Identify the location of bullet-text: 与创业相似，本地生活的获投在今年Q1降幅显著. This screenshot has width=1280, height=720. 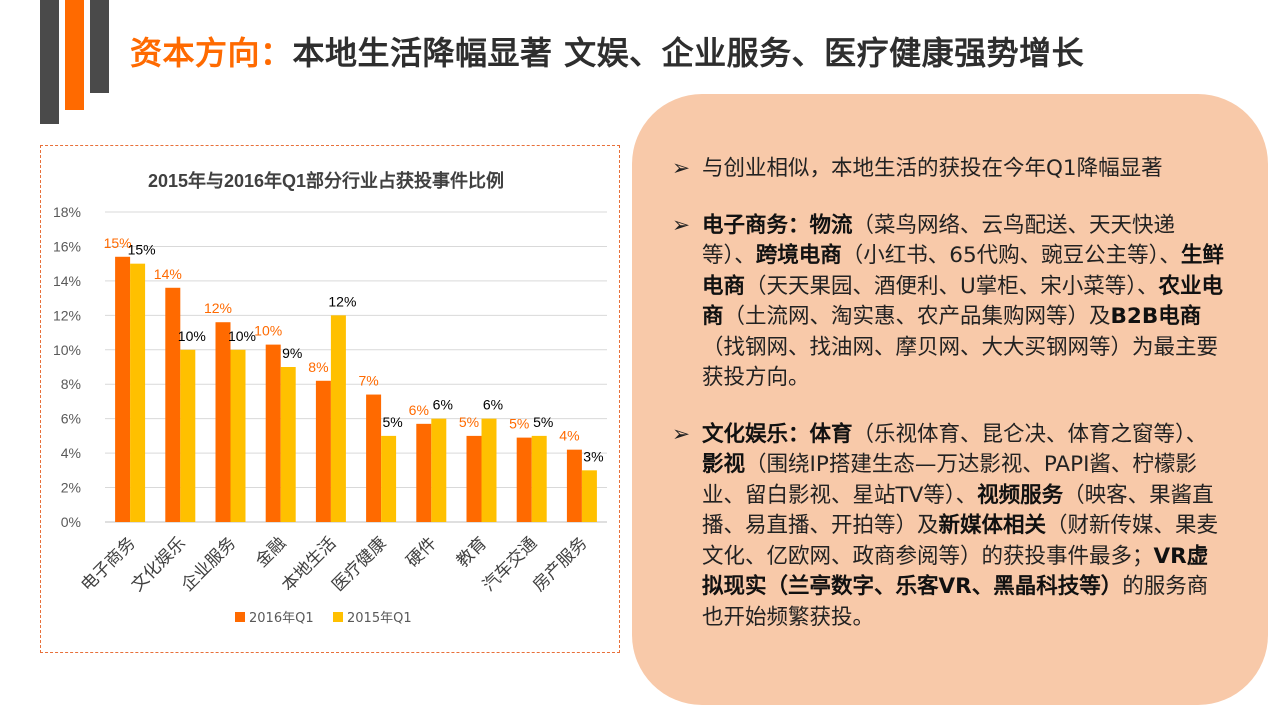
(932, 168).